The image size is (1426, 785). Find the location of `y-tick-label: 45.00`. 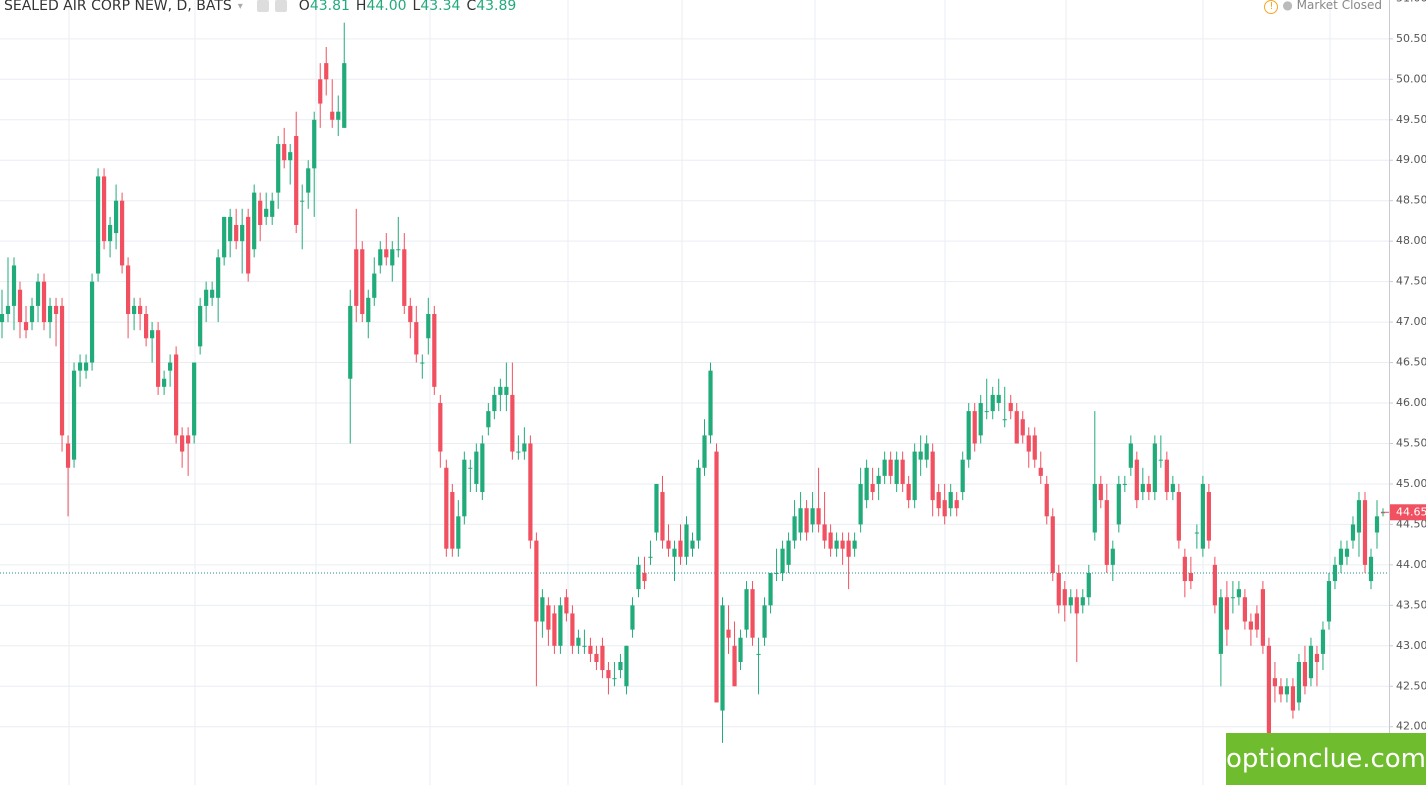

y-tick-label: 45.00 is located at coordinates (1411, 483).